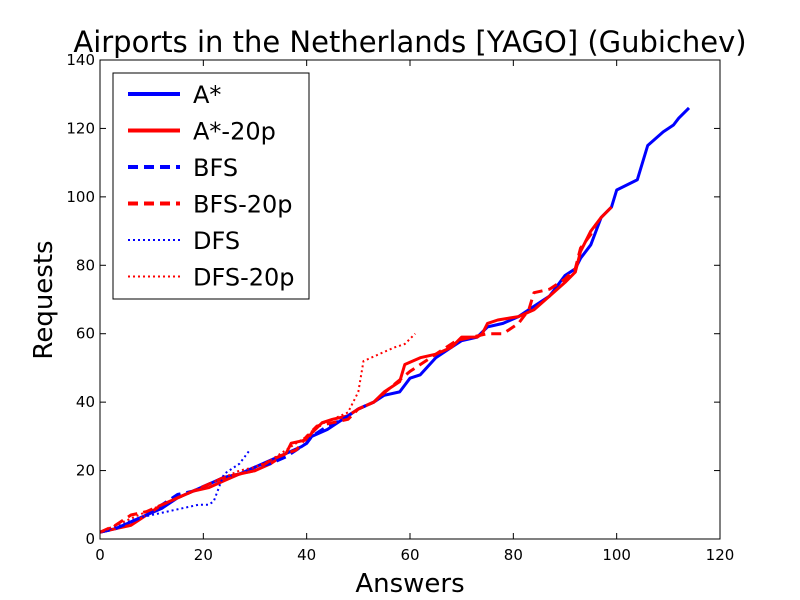 This screenshot has width=800, height=600. What do you see at coordinates (203, 555) in the screenshot?
I see `x-tick-label-1: 20` at bounding box center [203, 555].